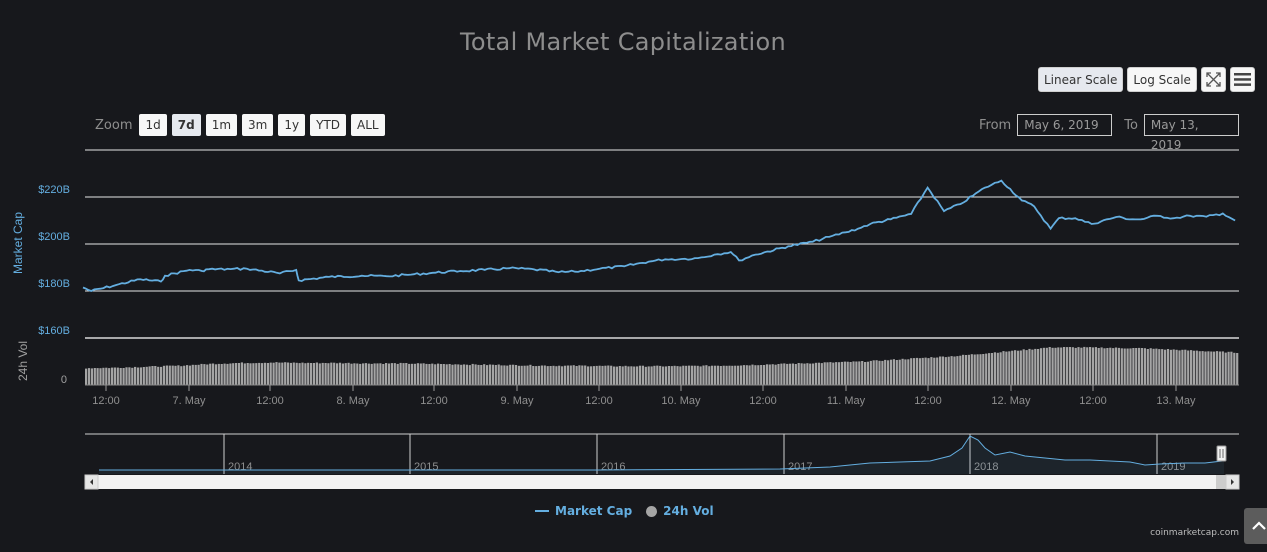  Describe the element at coordinates (1255, 526) in the screenshot. I see `scroll-to-top-button` at that location.